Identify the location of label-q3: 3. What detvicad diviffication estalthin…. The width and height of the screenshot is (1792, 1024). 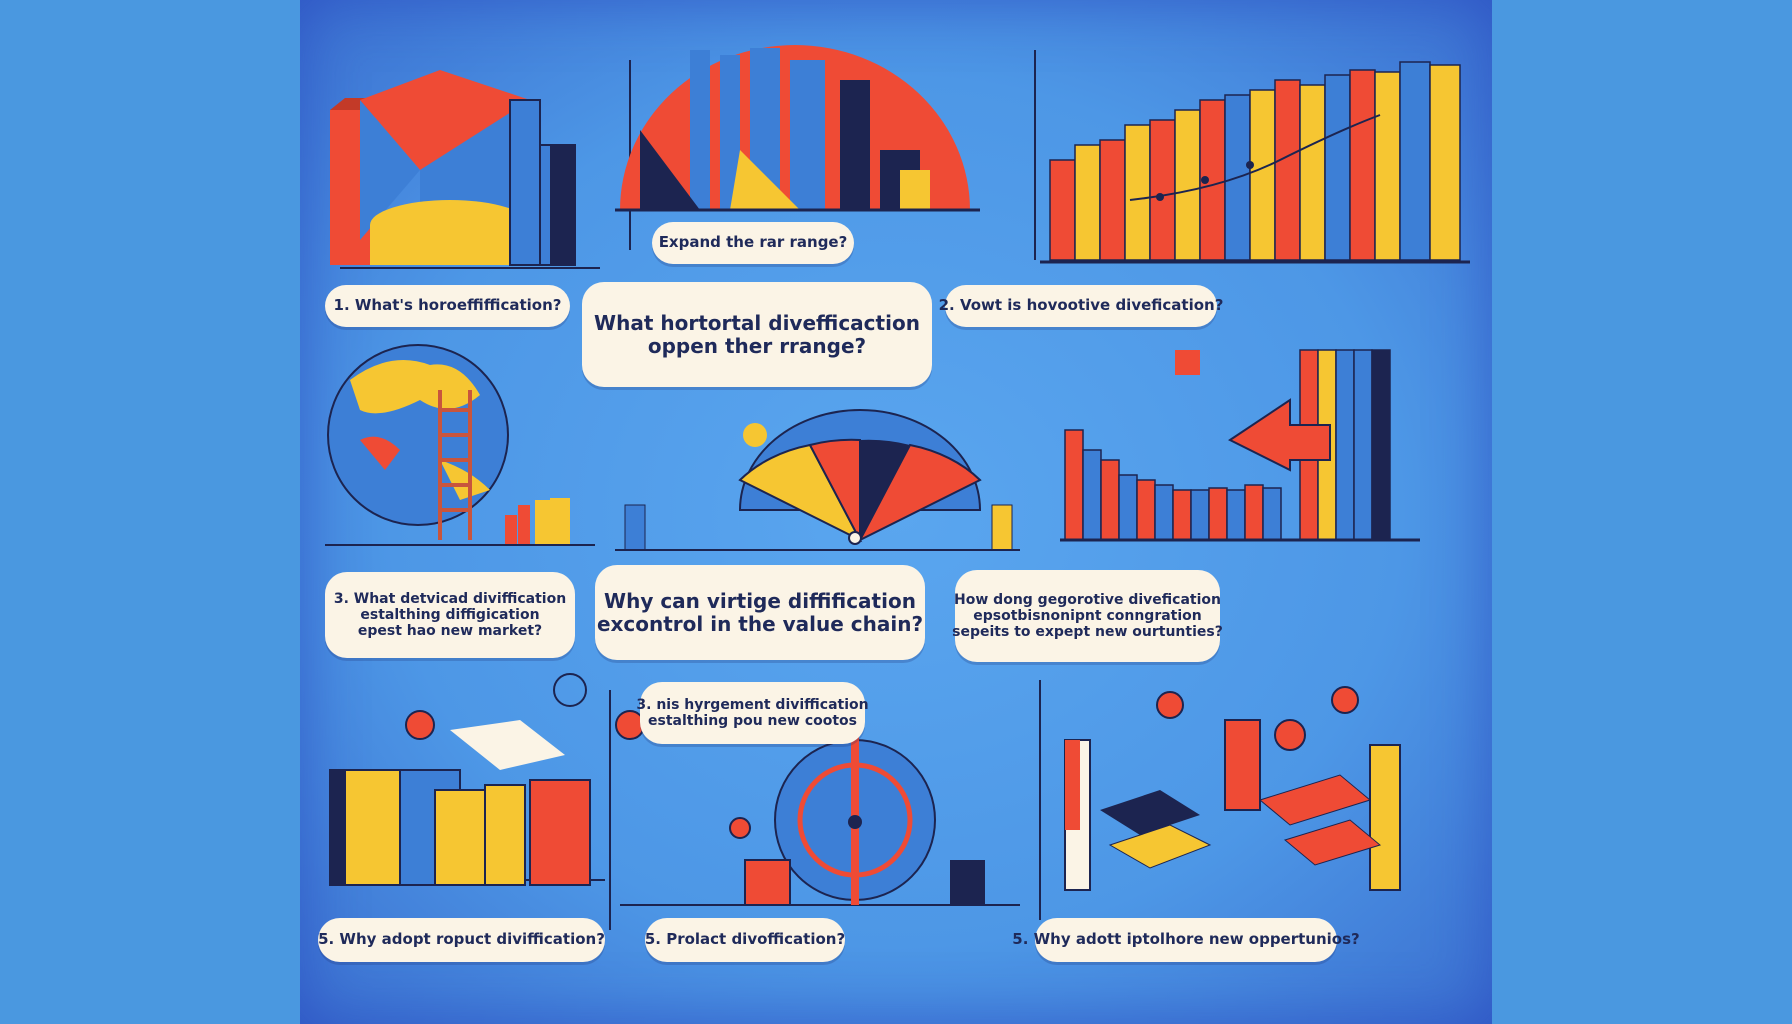
(450, 615).